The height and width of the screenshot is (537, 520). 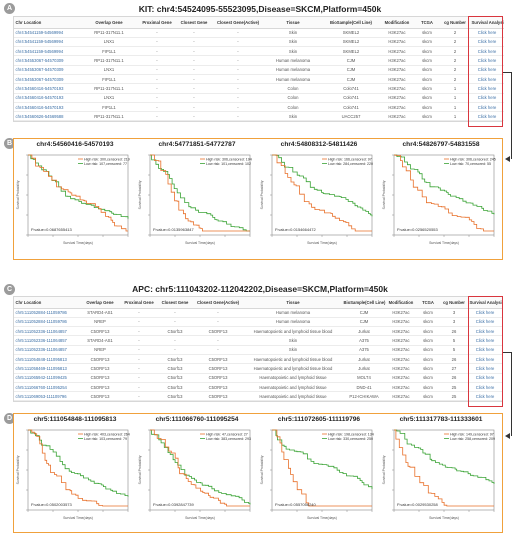 What do you see at coordinates (109, 98) in the screenshot?
I see `table-cell: LNX1` at bounding box center [109, 98].